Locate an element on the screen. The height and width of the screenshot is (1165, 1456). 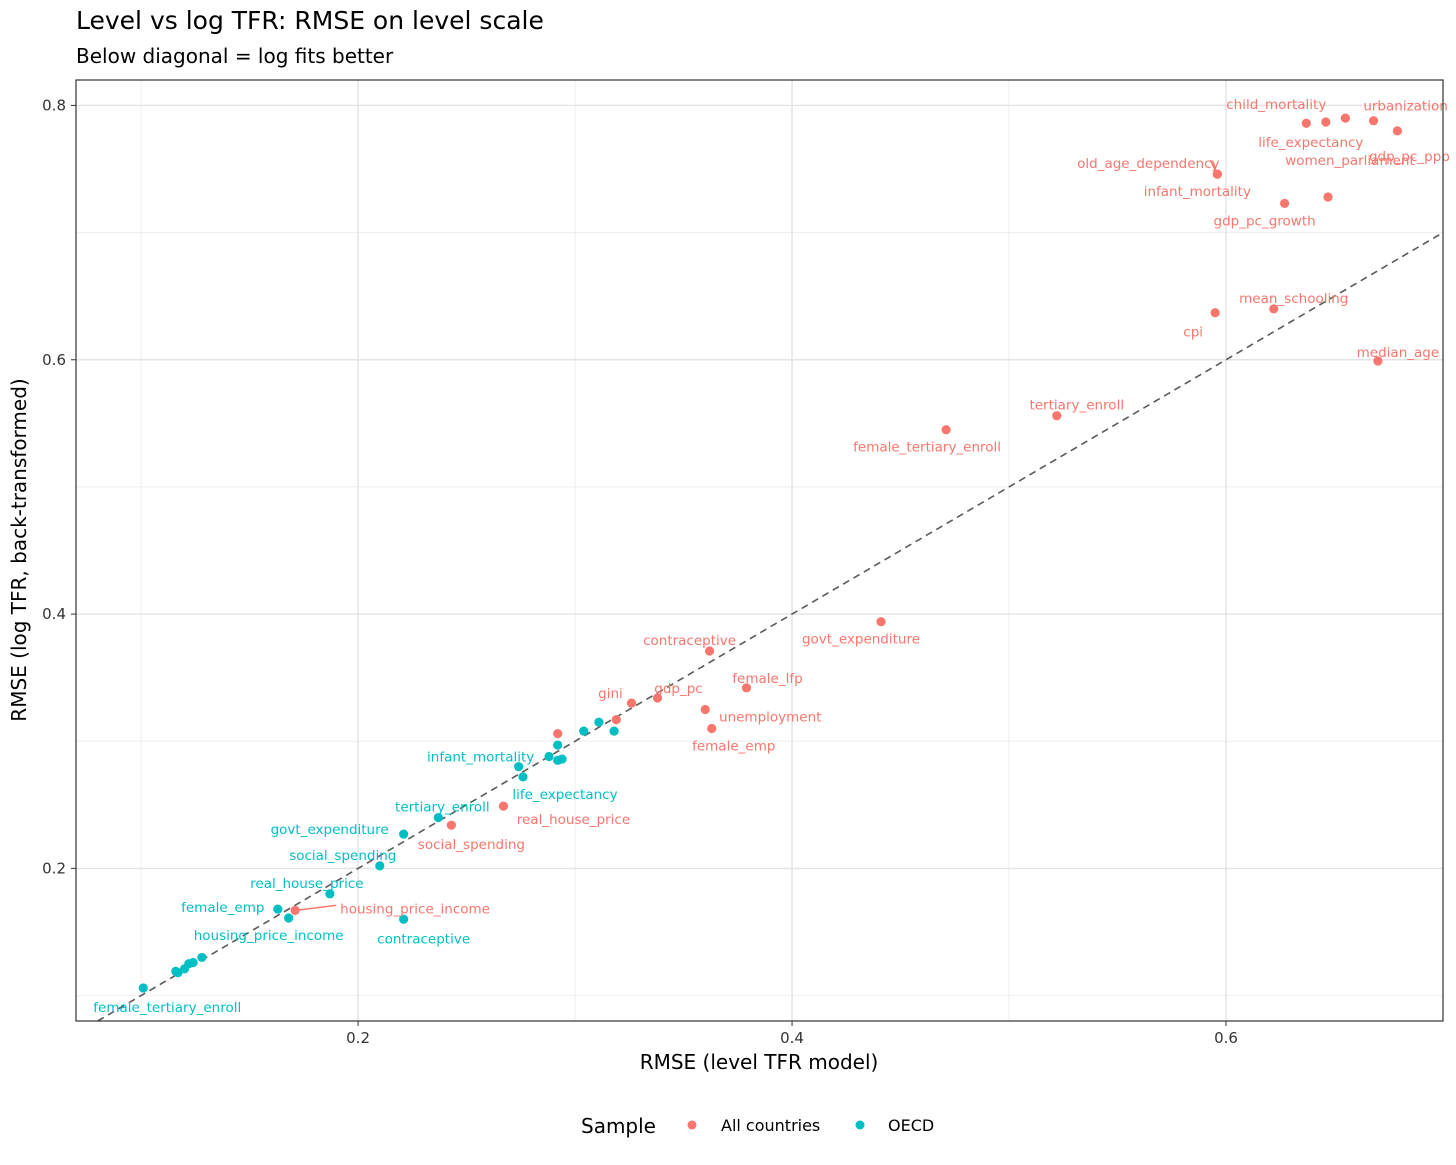
oecd-point-label: female_emp is located at coordinates (222, 908).